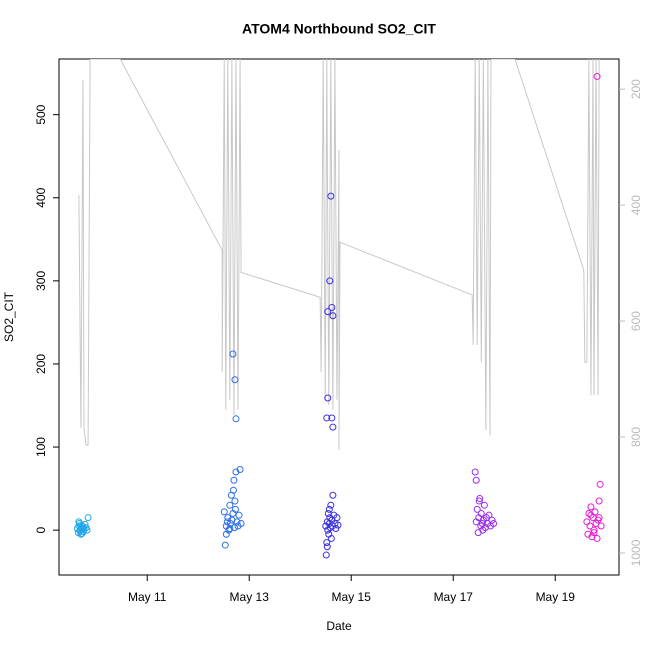 This screenshot has height=655, width=650. I want to click on y2-tick-label: 1000, so click(636, 552).